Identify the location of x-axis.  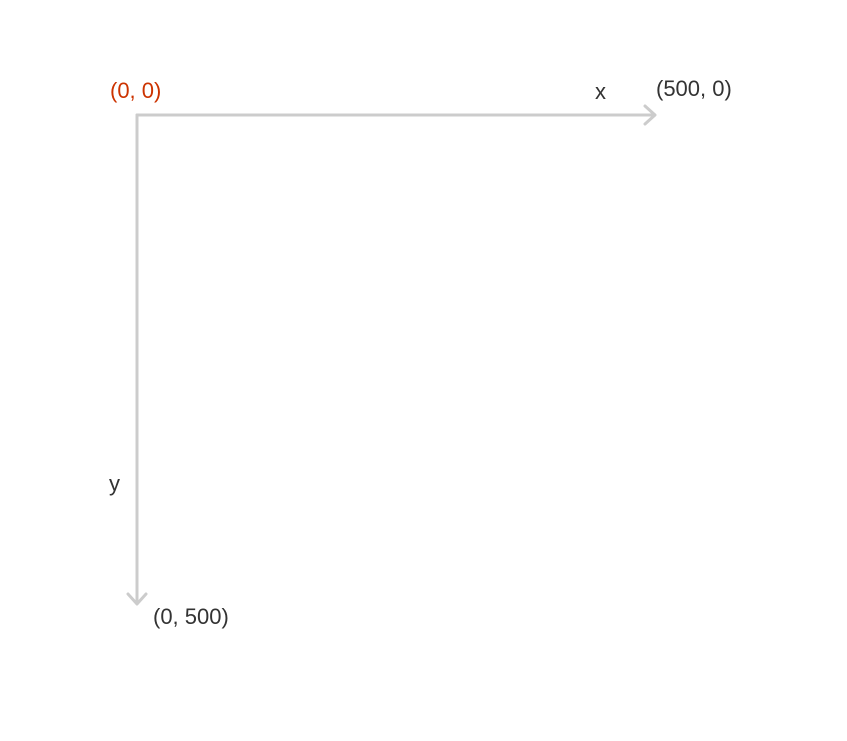
(396, 115).